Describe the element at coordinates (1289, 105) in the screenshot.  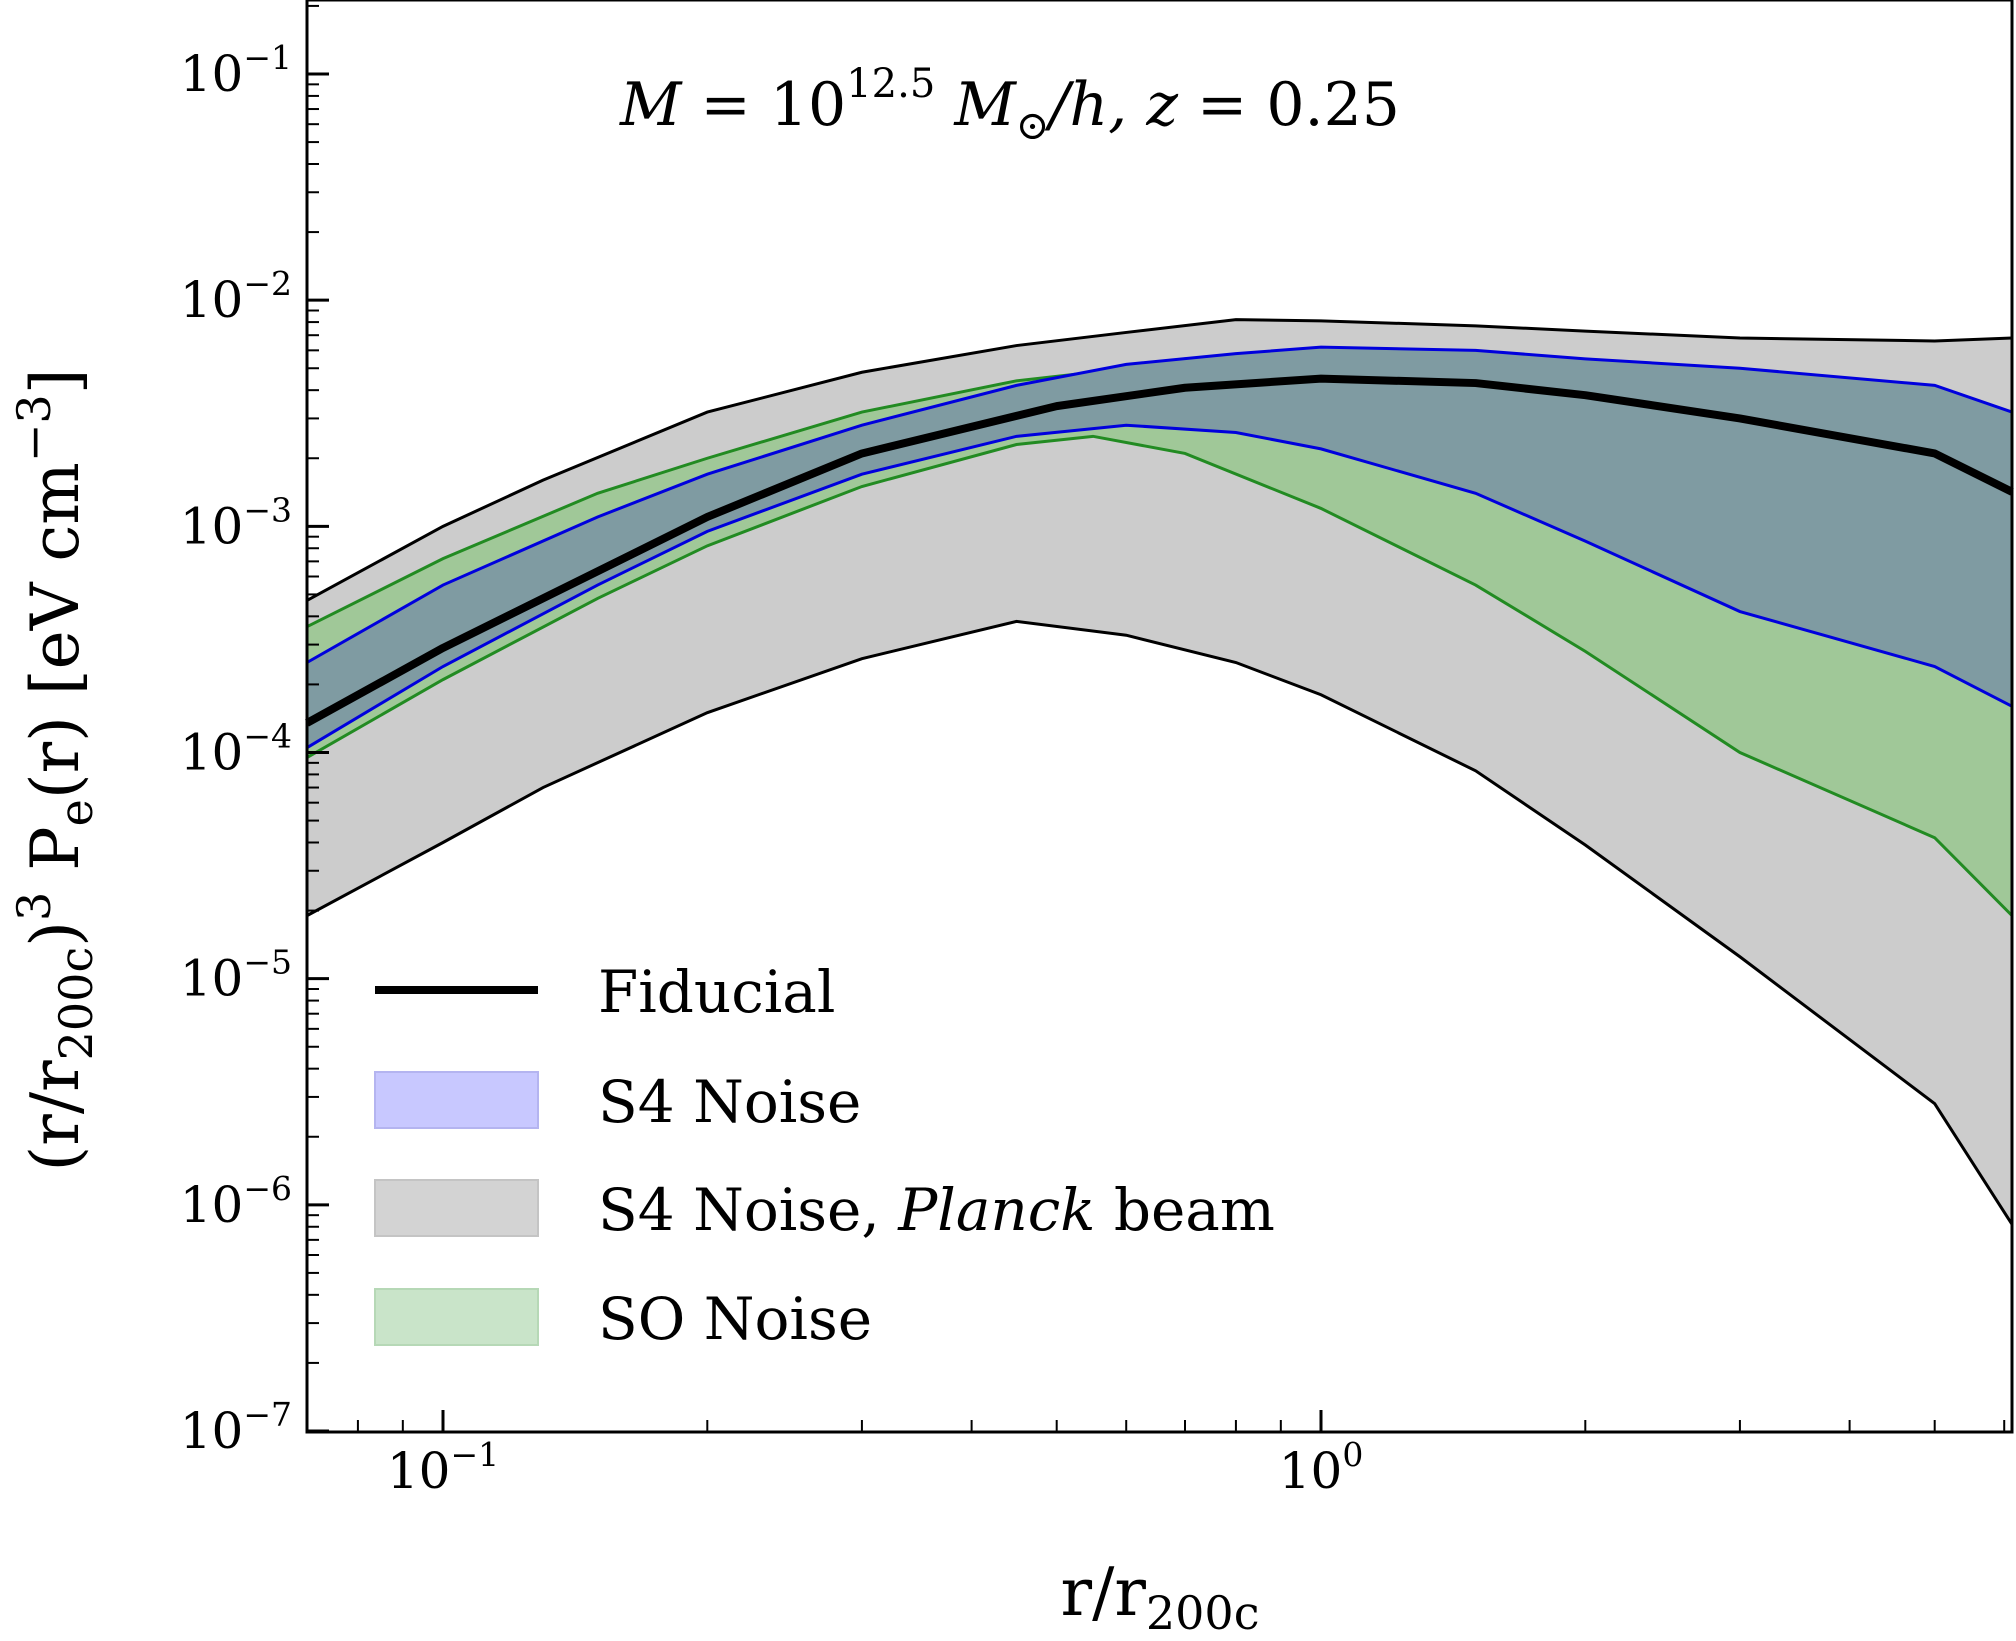
I see `title-zval: = 0.25` at that location.